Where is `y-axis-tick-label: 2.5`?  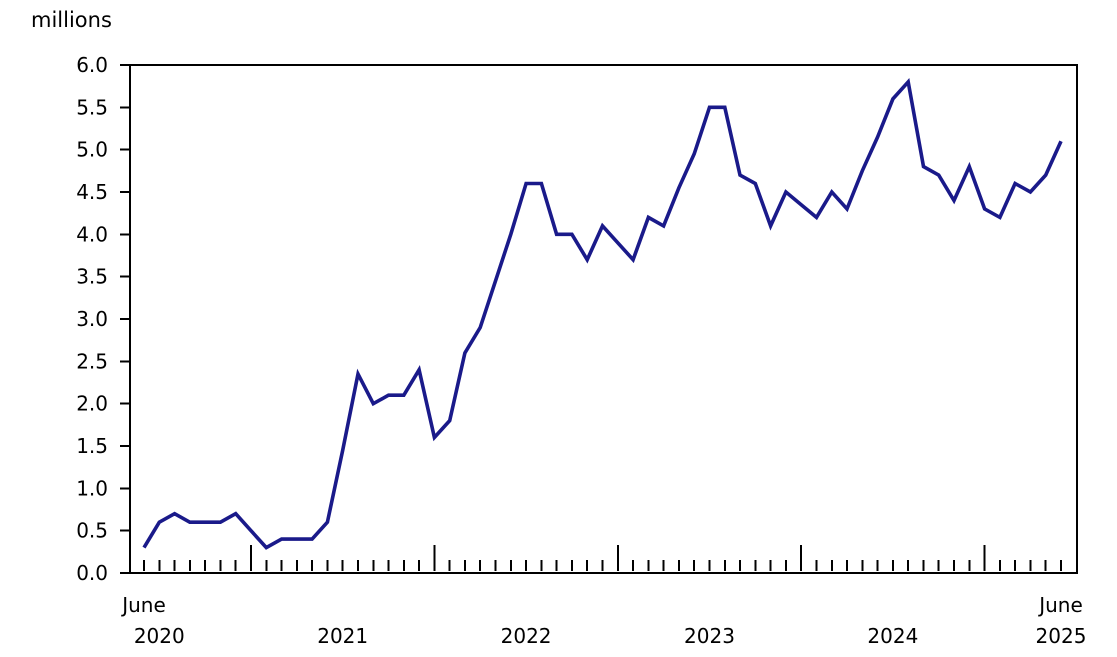
y-axis-tick-label: 2.5 is located at coordinates (92, 361).